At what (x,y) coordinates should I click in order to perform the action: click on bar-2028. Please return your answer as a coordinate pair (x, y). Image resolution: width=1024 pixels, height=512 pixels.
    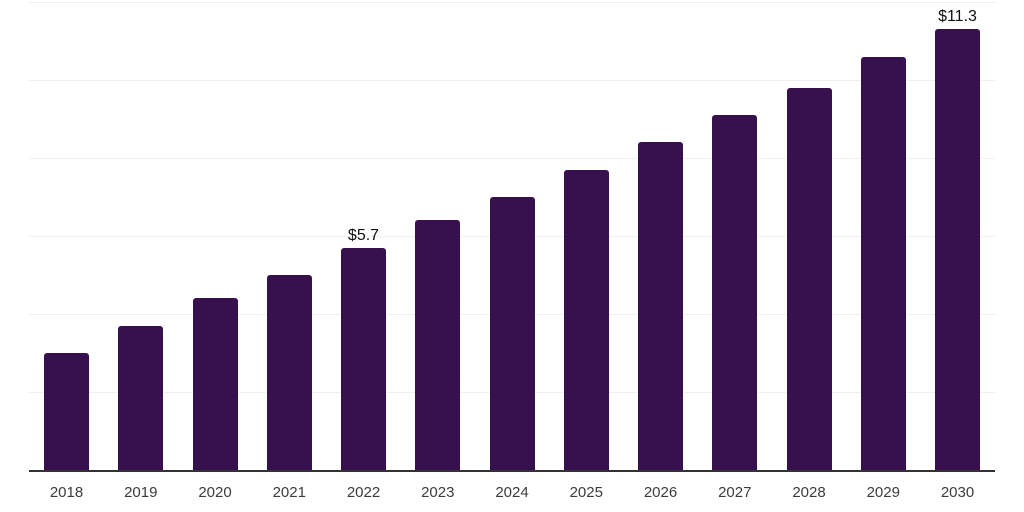
    Looking at the image, I should click on (809, 278).